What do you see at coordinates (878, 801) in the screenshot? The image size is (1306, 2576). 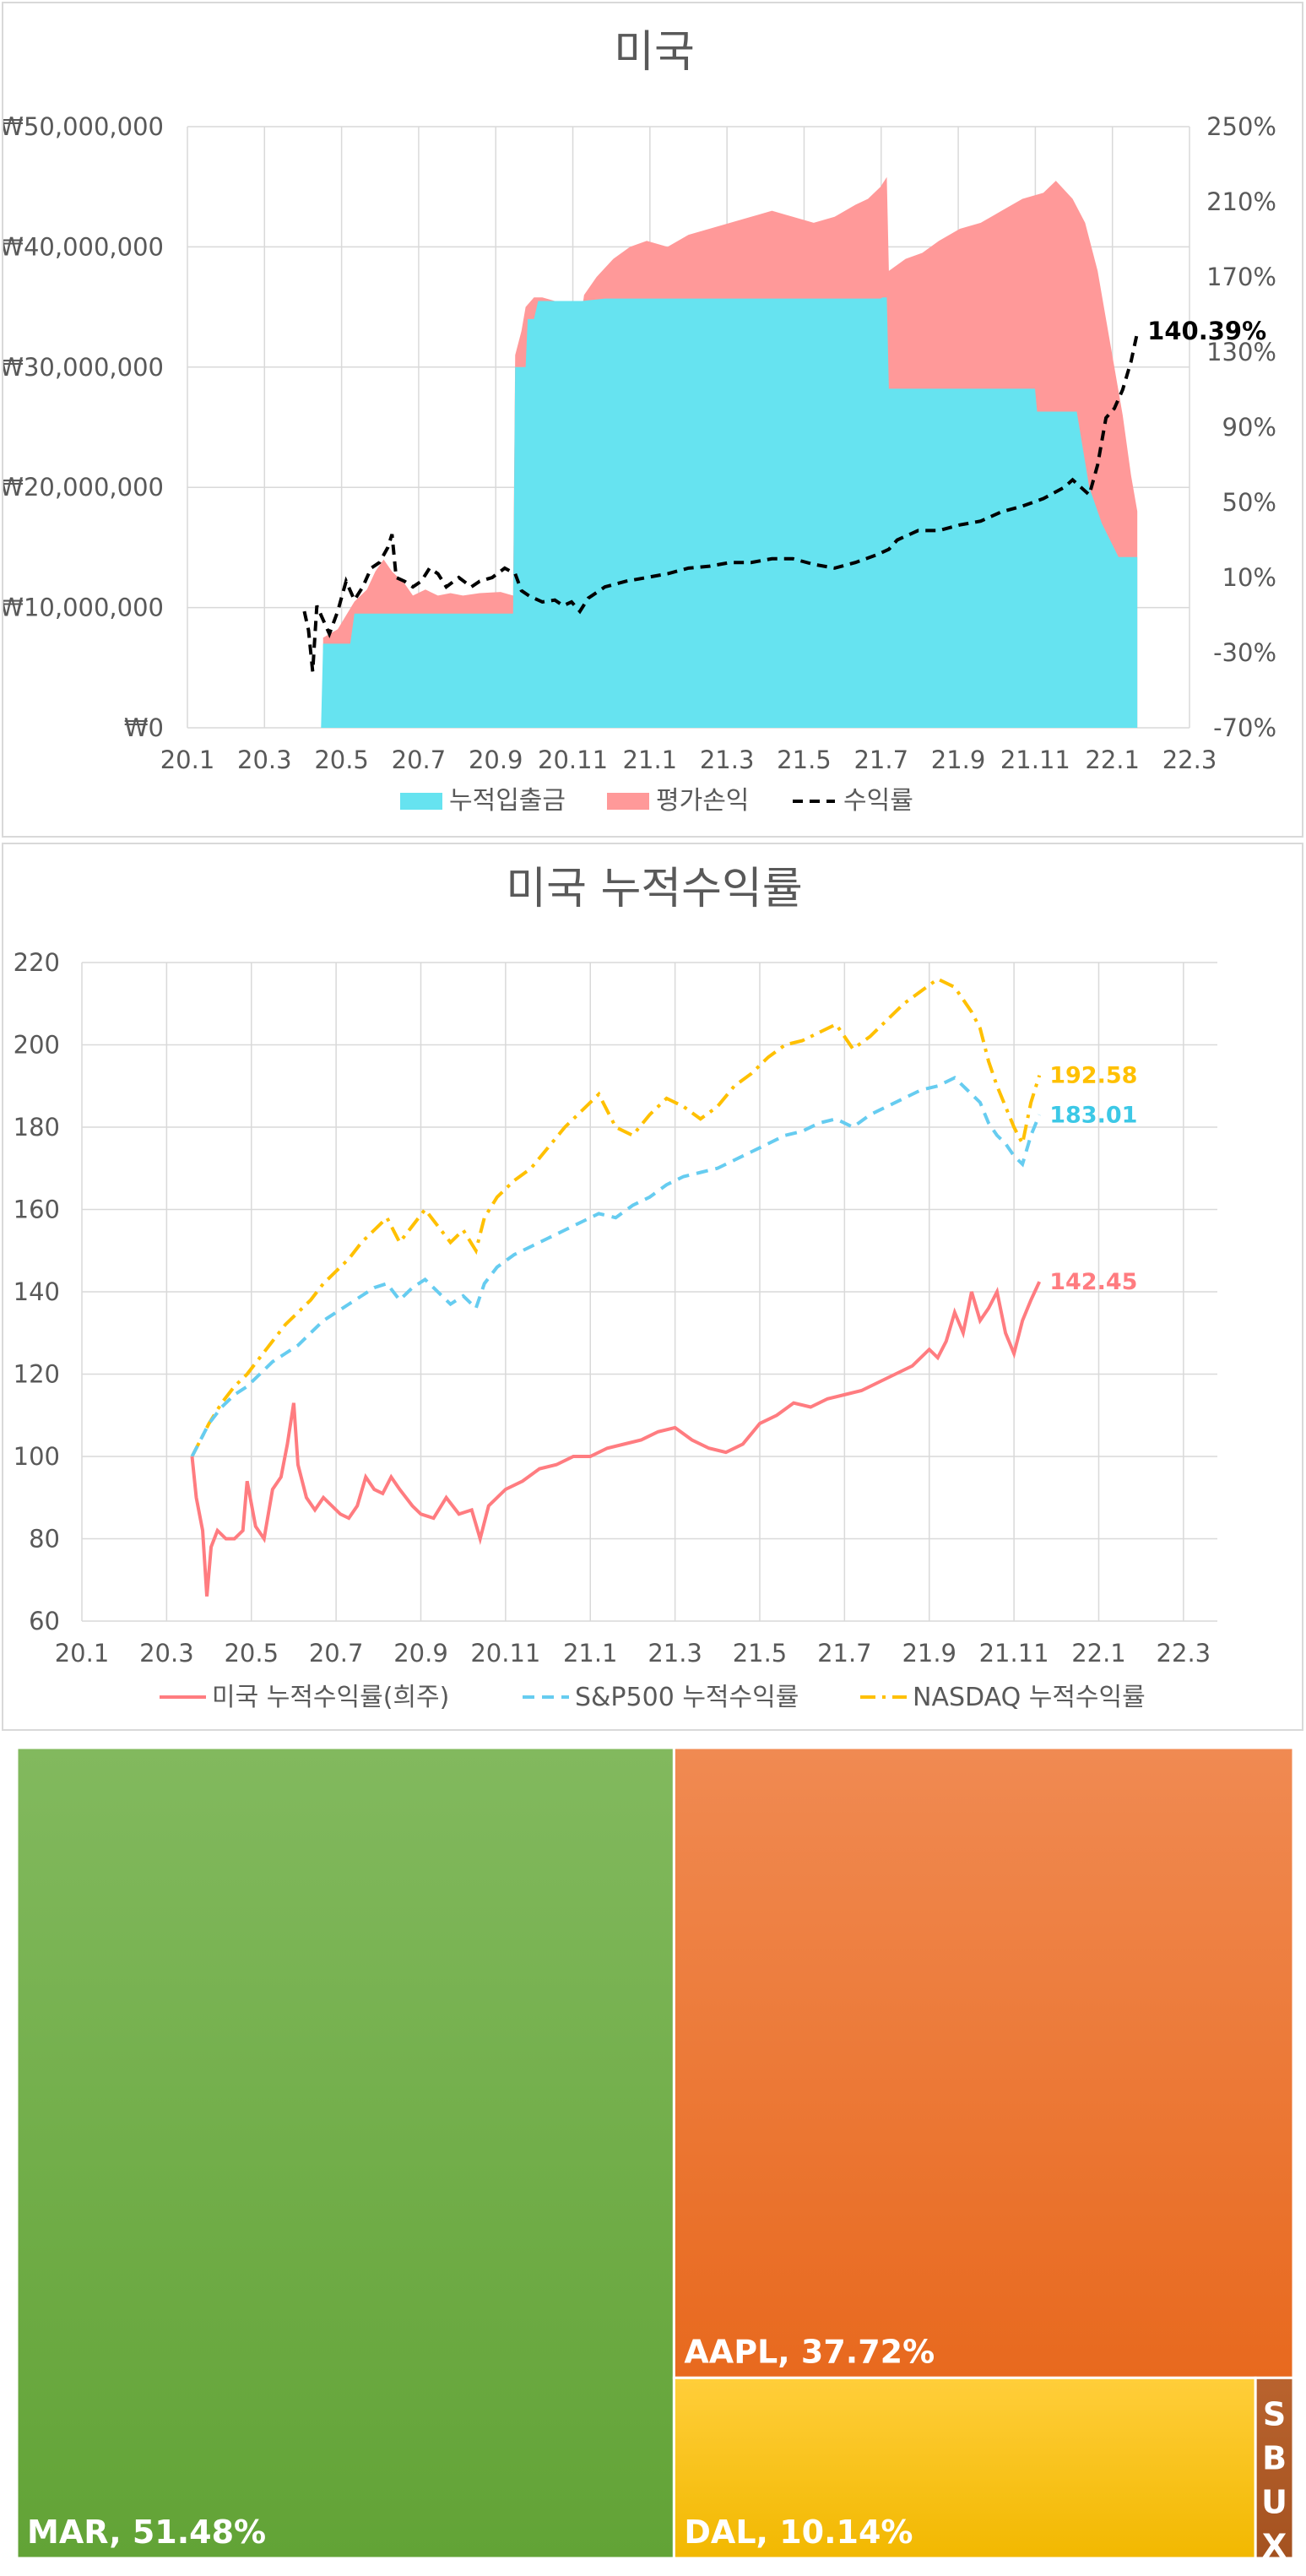 I see `legend-label-return: 수익률` at bounding box center [878, 801].